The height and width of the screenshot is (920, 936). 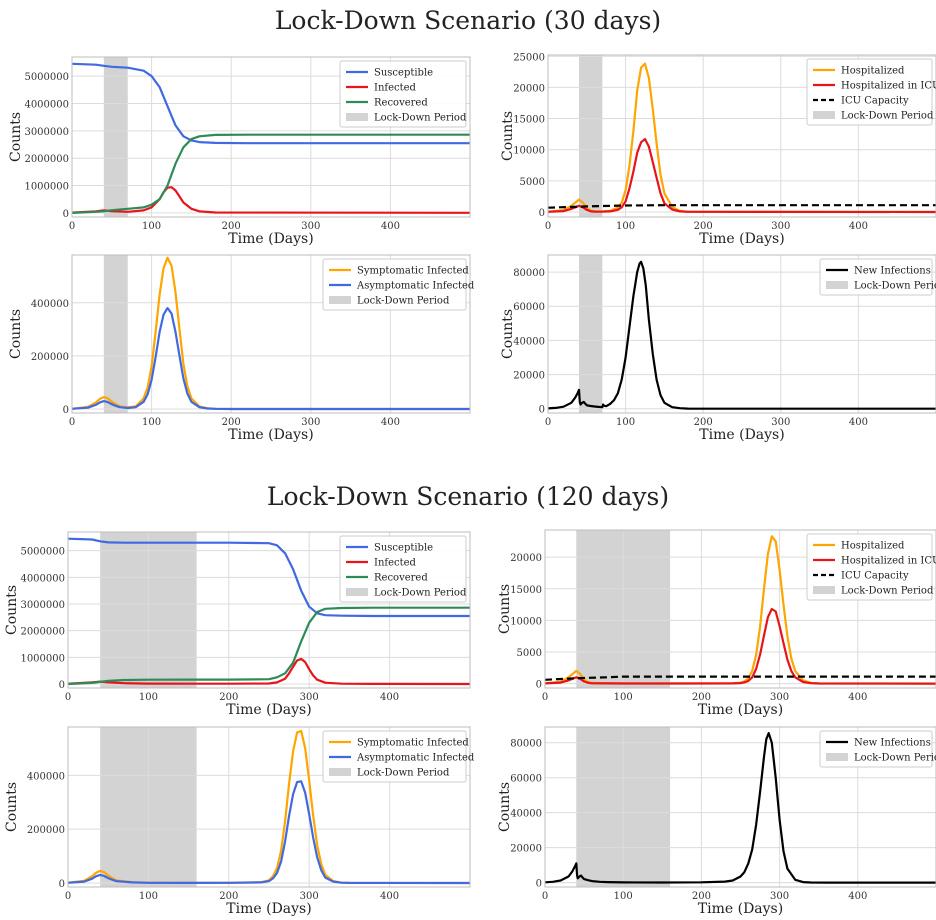 I want to click on y-tick-label: 25000, so click(x=529, y=57).